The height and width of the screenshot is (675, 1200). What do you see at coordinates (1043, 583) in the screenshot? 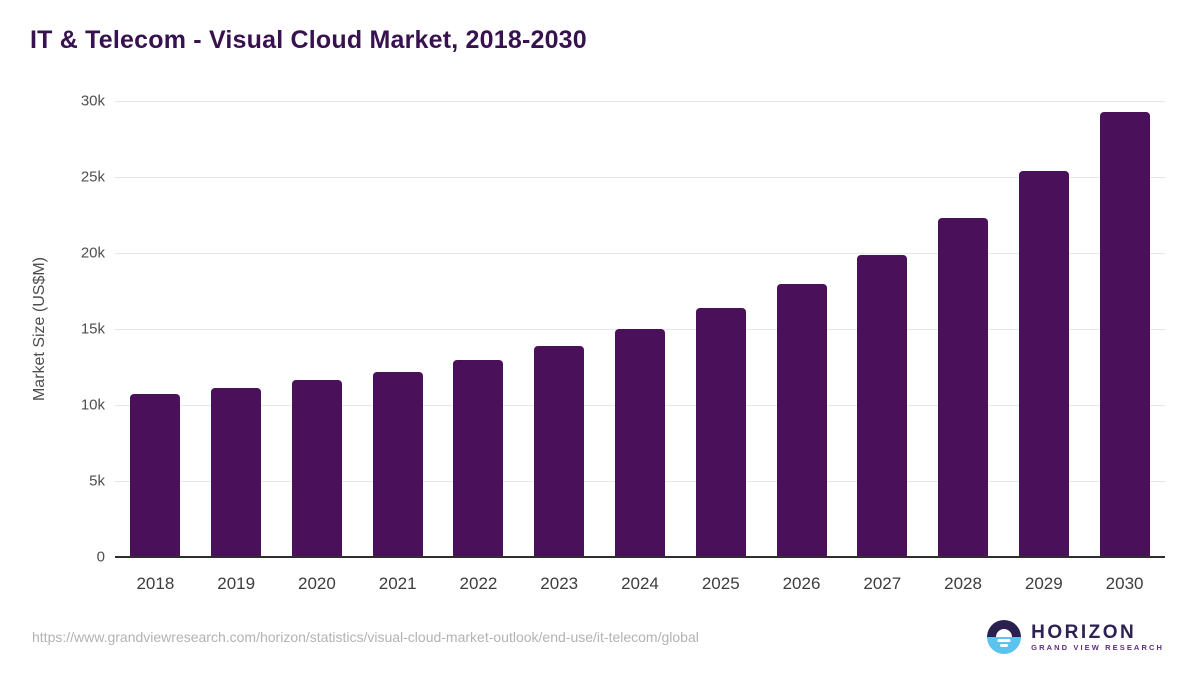
I see `x-tick-label: 2029` at bounding box center [1043, 583].